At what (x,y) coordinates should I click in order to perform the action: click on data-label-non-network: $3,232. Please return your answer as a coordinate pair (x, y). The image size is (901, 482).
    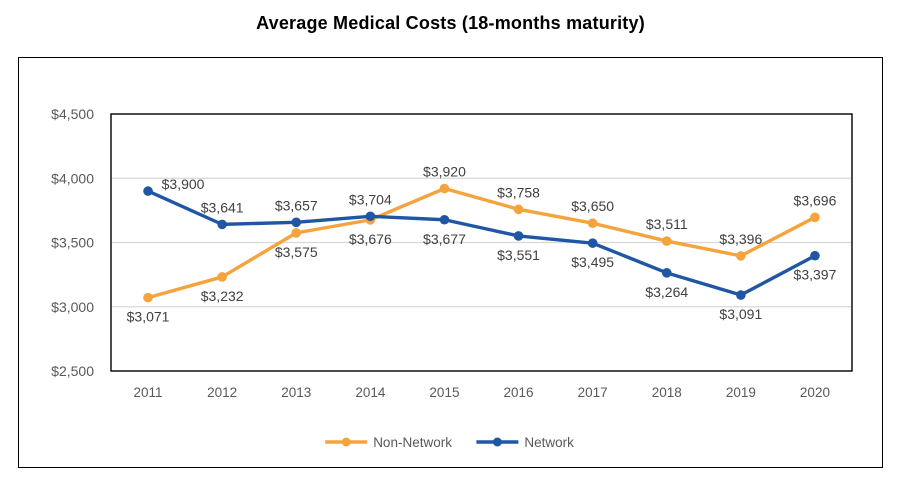
    Looking at the image, I should click on (222, 296).